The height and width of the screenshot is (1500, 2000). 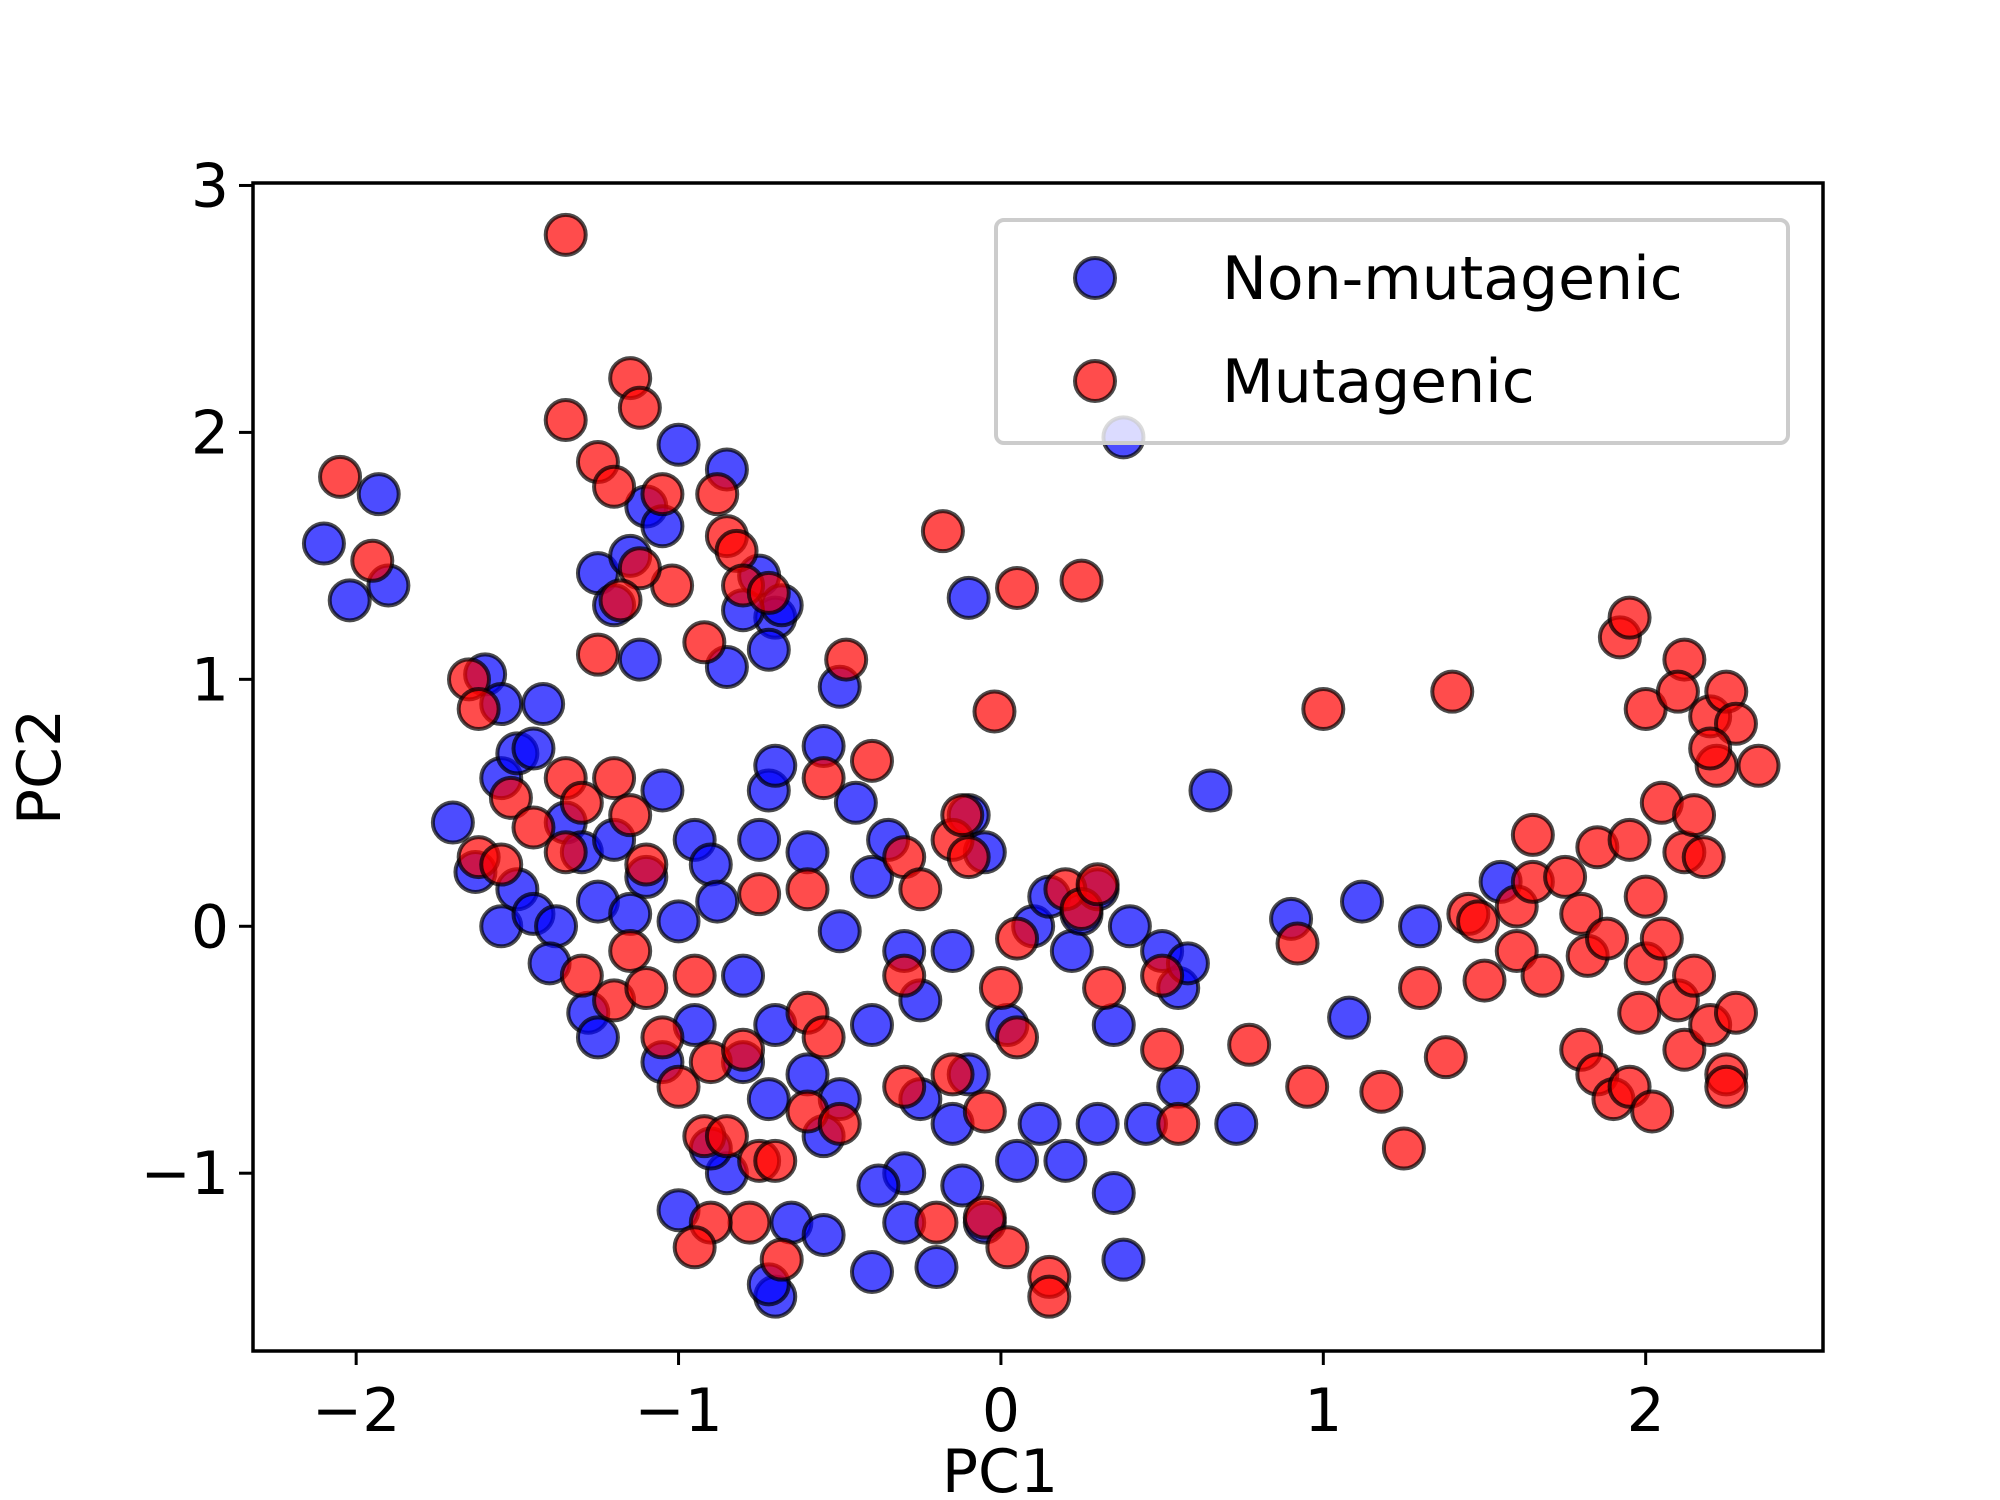 I want to click on x-tick-label: −2, so click(x=356, y=1411).